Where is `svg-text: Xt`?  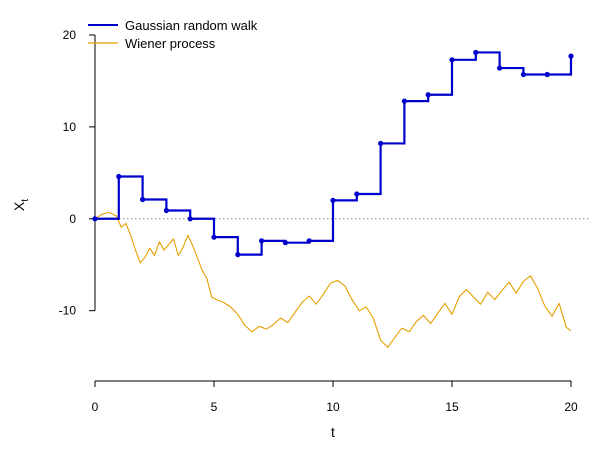
svg-text: Xt is located at coordinates (21, 205).